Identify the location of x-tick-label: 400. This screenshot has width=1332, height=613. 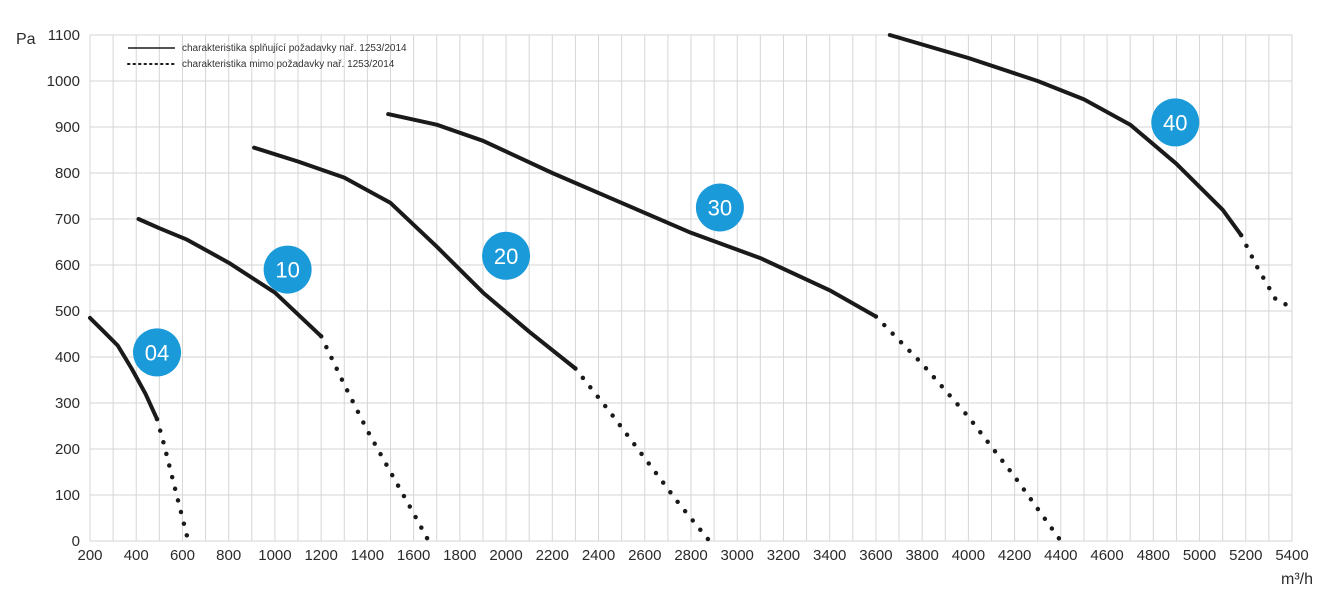
(136, 555).